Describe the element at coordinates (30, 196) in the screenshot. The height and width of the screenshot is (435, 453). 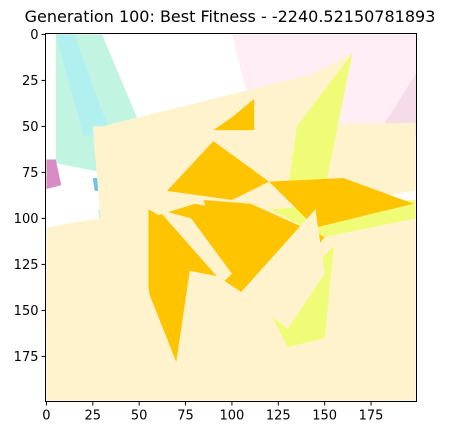
I see `y-axis: 0 25 50 75 100 125 150 175` at that location.